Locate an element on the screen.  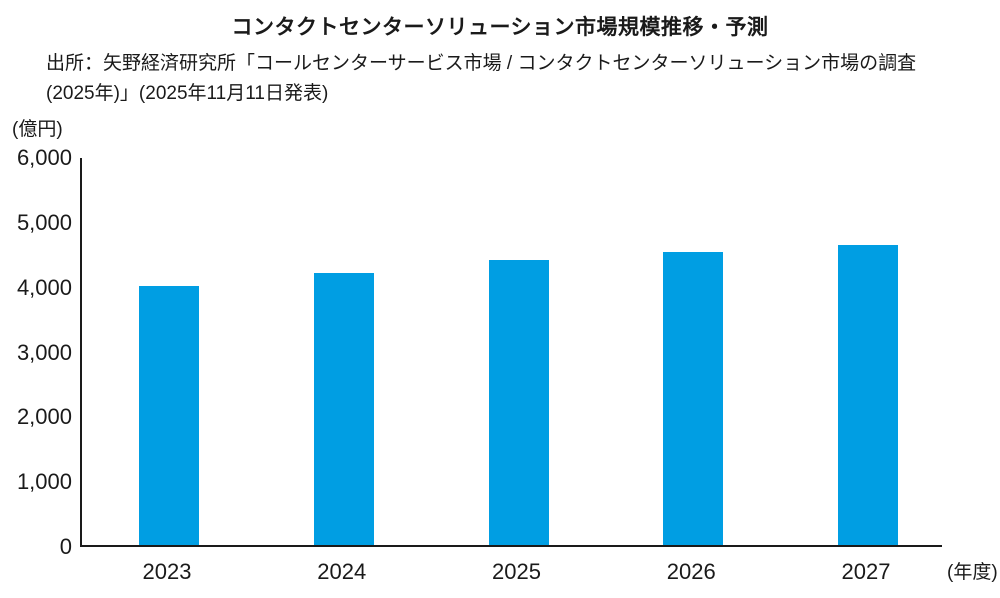
source-line-2: (2025年)」(2025年11月11日発表) is located at coordinates (187, 93).